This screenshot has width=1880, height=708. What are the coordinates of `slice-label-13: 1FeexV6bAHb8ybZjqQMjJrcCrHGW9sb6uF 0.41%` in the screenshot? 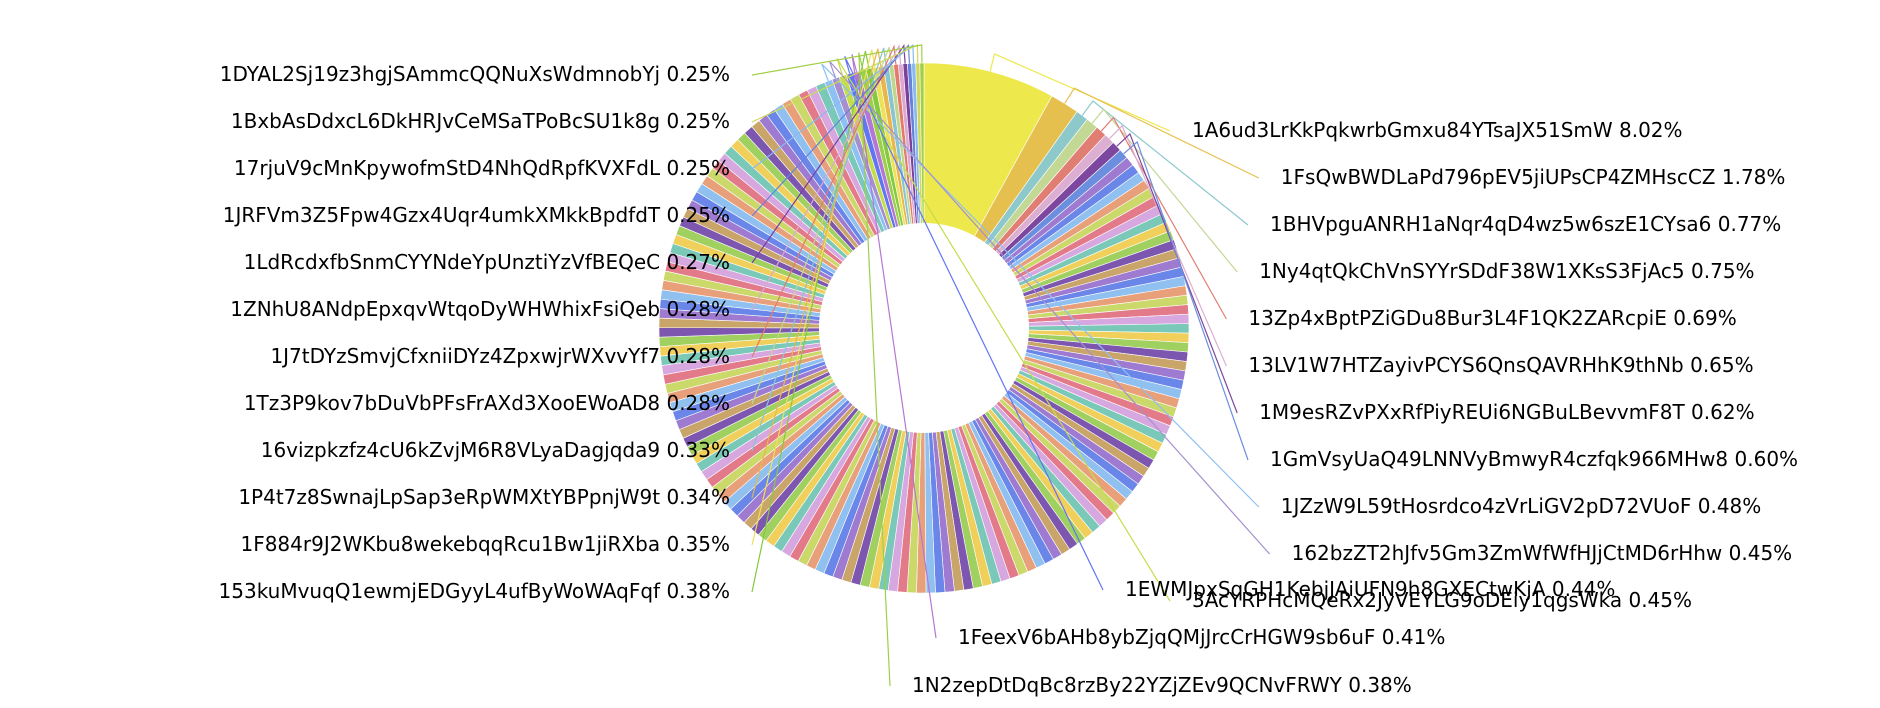 It's located at (1201, 637).